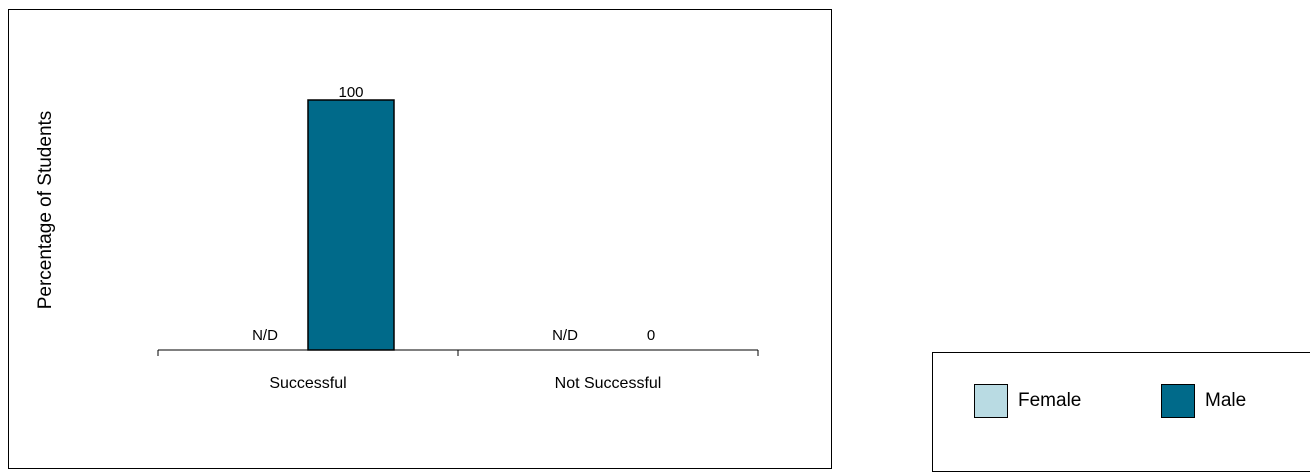 This screenshot has height=472, width=1310. Describe the element at coordinates (1121, 412) in the screenshot. I see `legend: Female Male` at that location.